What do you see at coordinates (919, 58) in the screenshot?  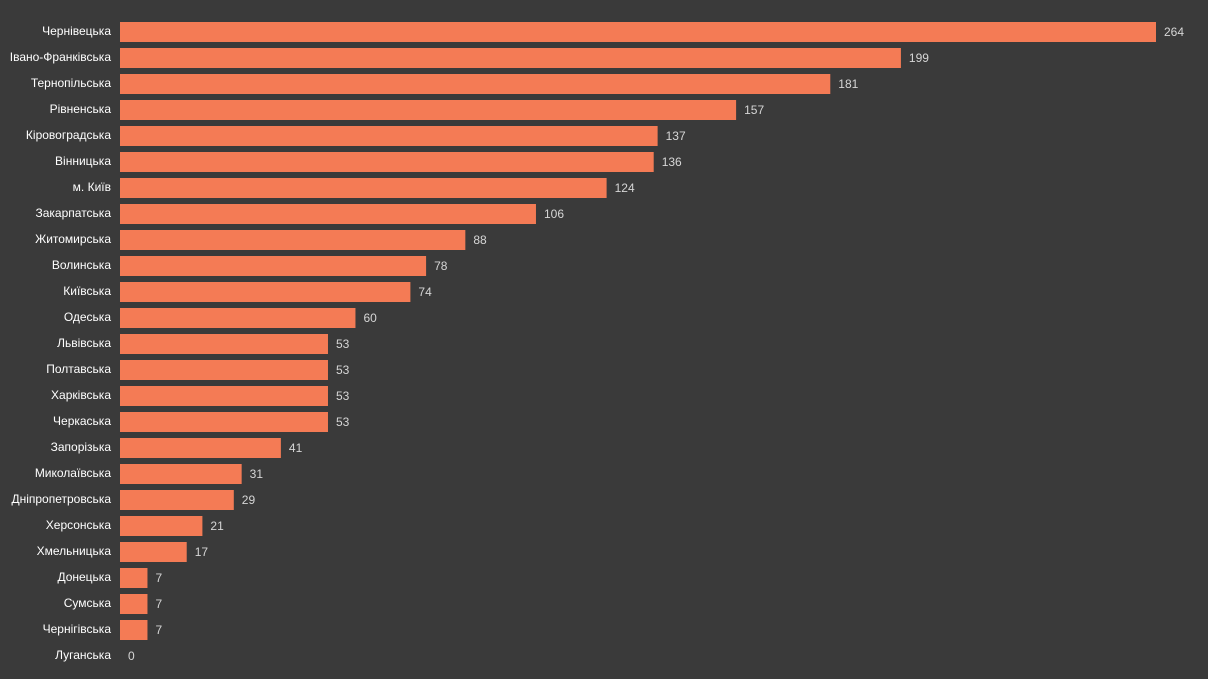 I see `value-label: 199` at bounding box center [919, 58].